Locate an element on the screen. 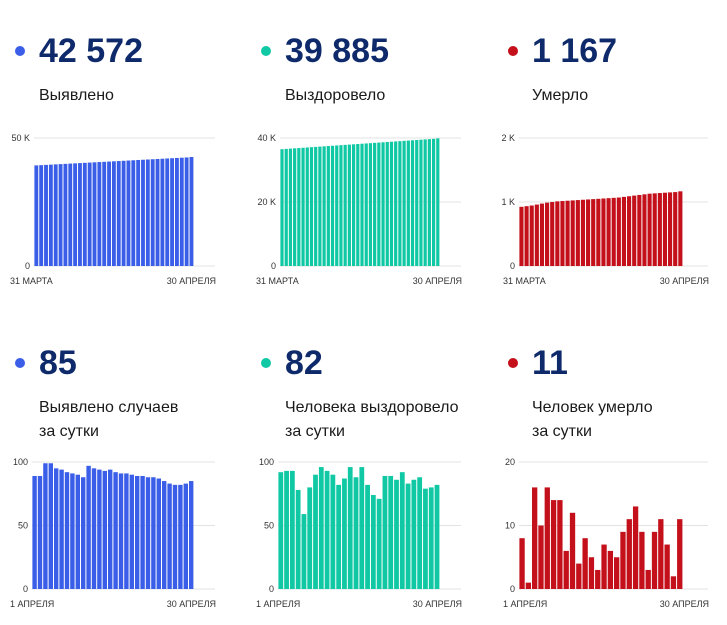  y-tick-label: 100 is located at coordinates (20, 462).